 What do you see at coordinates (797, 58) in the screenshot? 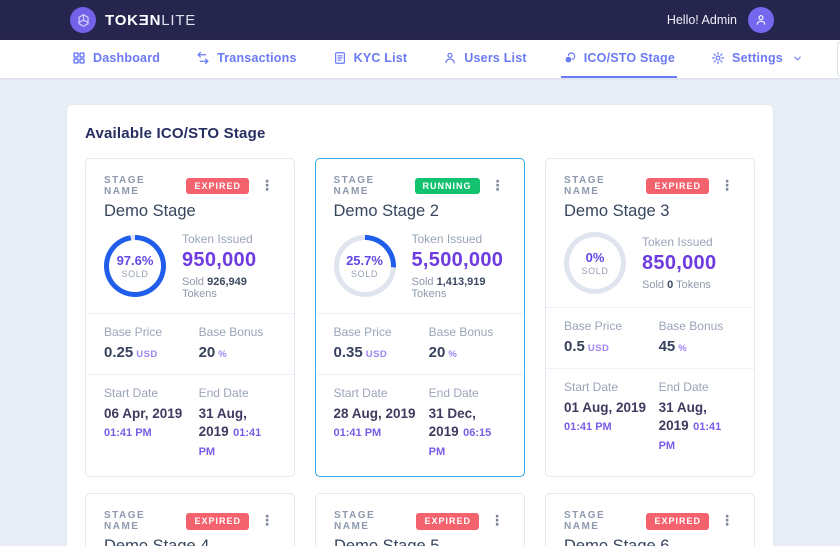
I see `chevron-down-icon` at bounding box center [797, 58].